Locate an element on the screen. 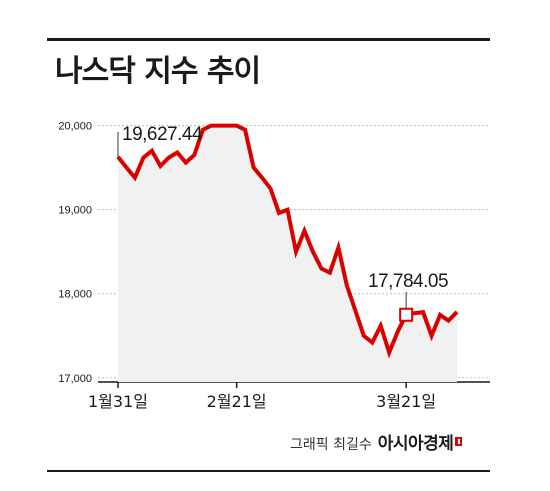  end-point-marker is located at coordinates (406, 314).